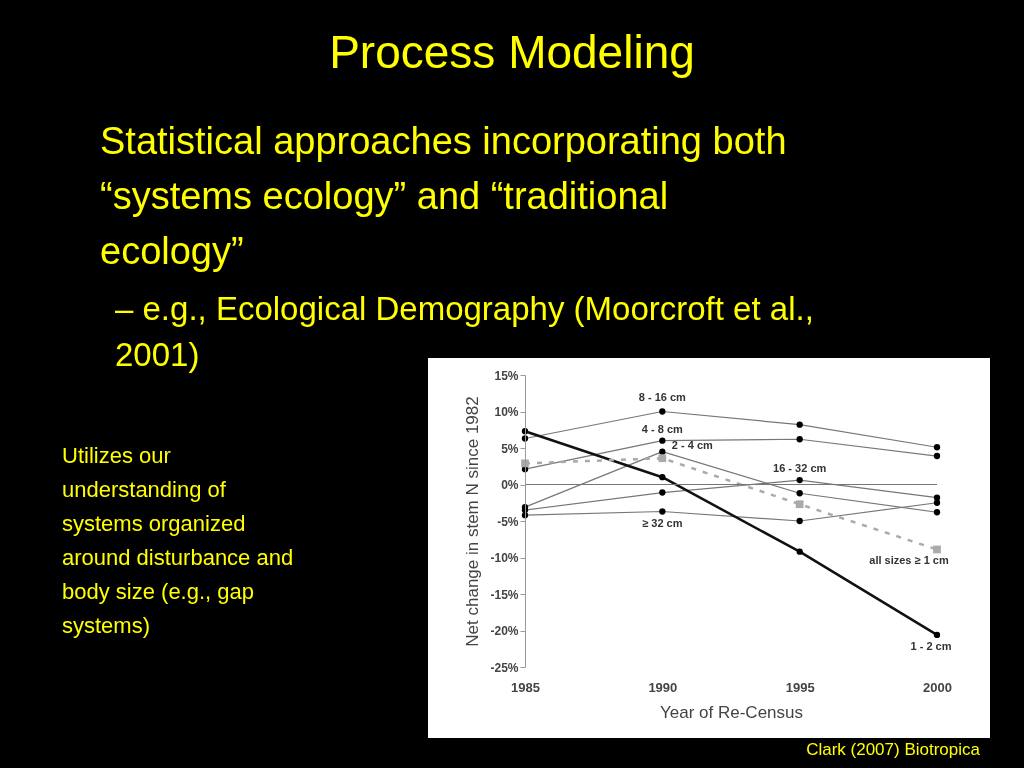 This screenshot has width=1024, height=768. What do you see at coordinates (692, 444) in the screenshot?
I see `series-label: 2 - 4 cm` at bounding box center [692, 444].